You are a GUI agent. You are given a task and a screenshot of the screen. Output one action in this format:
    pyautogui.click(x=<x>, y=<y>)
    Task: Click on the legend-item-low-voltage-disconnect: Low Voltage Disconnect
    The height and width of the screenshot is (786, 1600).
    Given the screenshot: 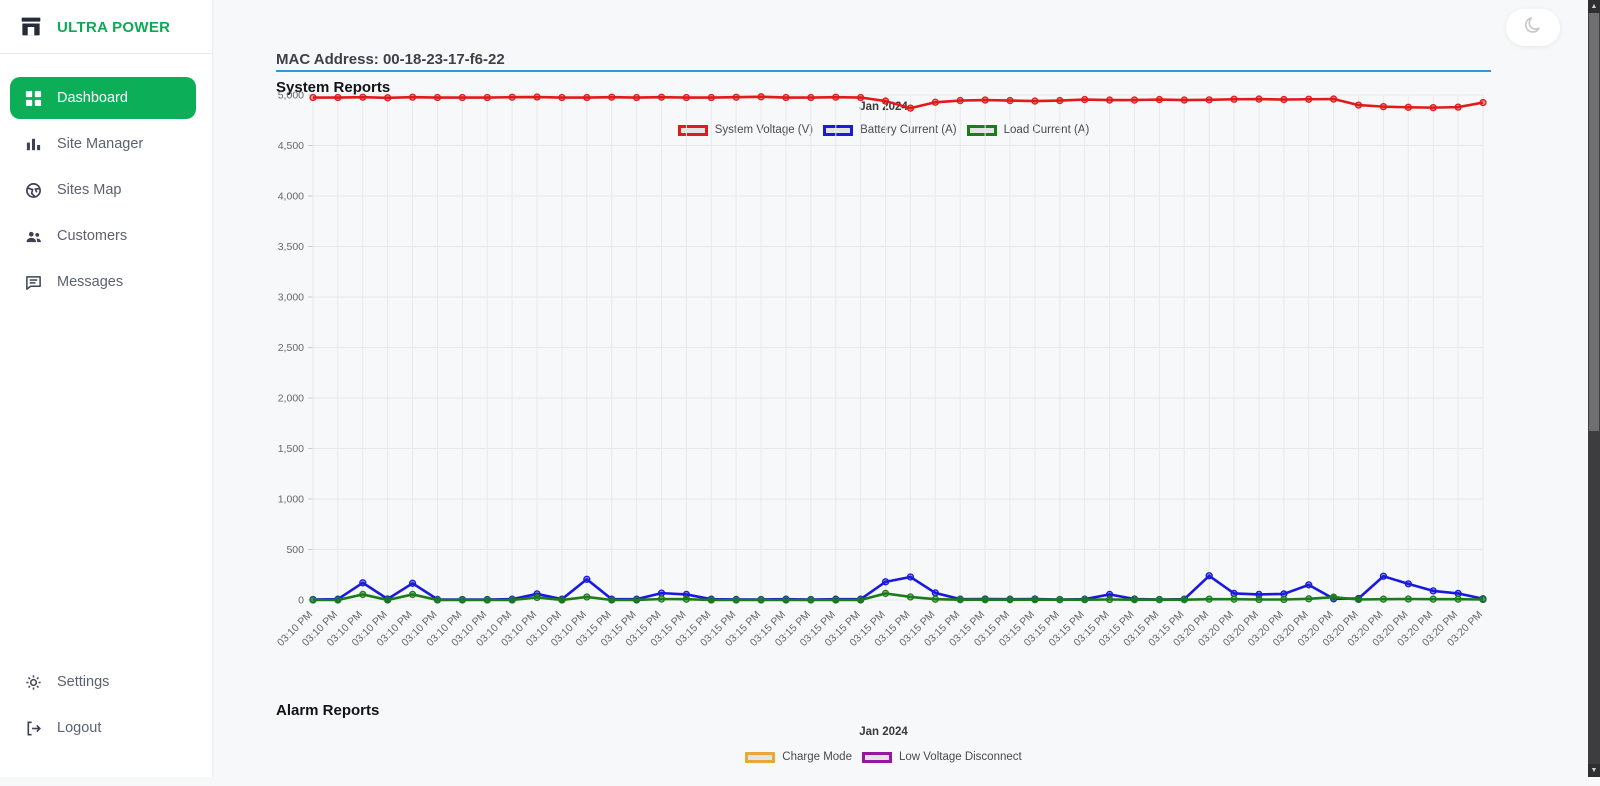 What is the action you would take?
    pyautogui.click(x=941, y=757)
    